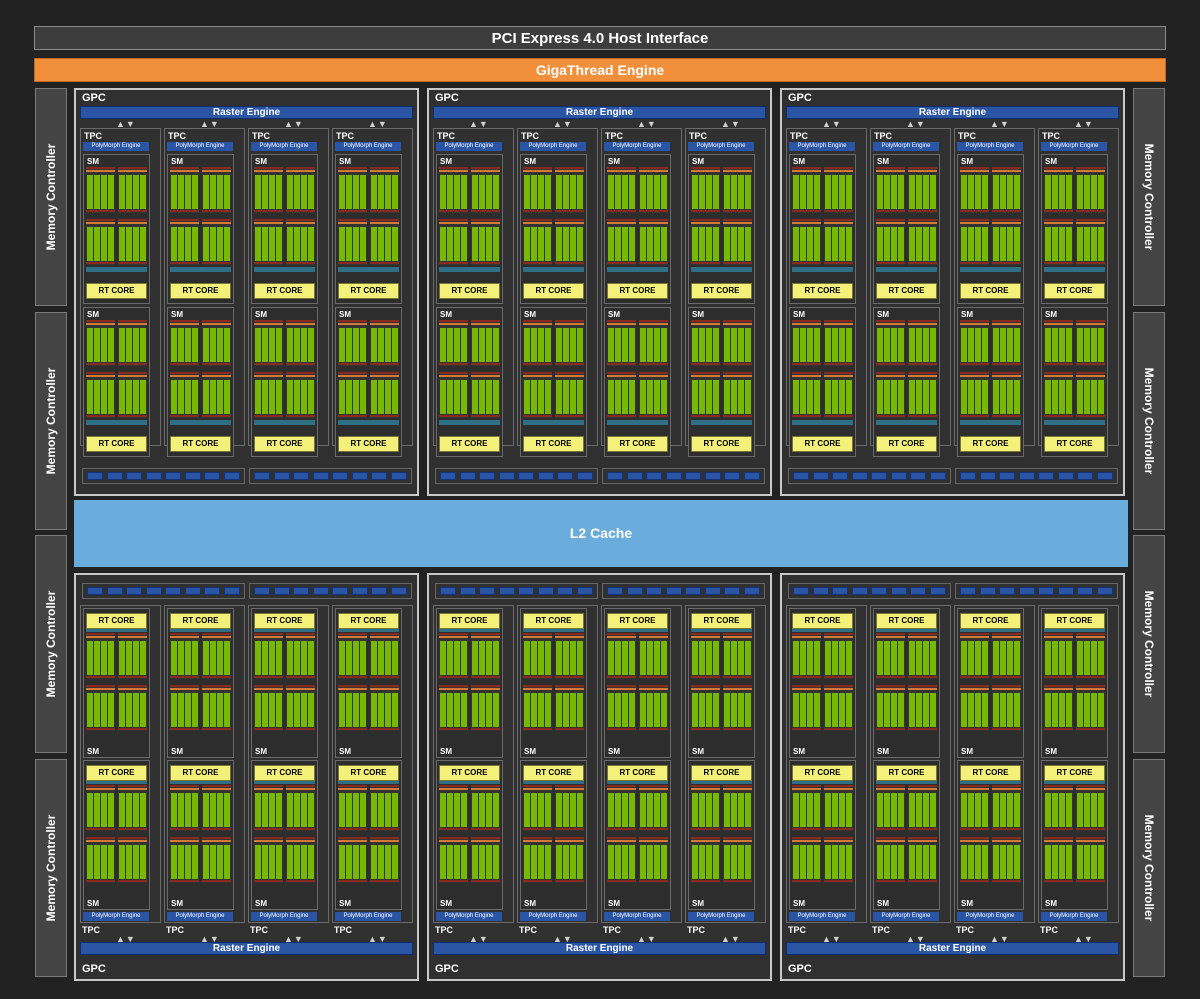 Image resolution: width=1200 pixels, height=999 pixels. Describe the element at coordinates (447, 98) in the screenshot. I see `gpc-label: GPC` at that location.